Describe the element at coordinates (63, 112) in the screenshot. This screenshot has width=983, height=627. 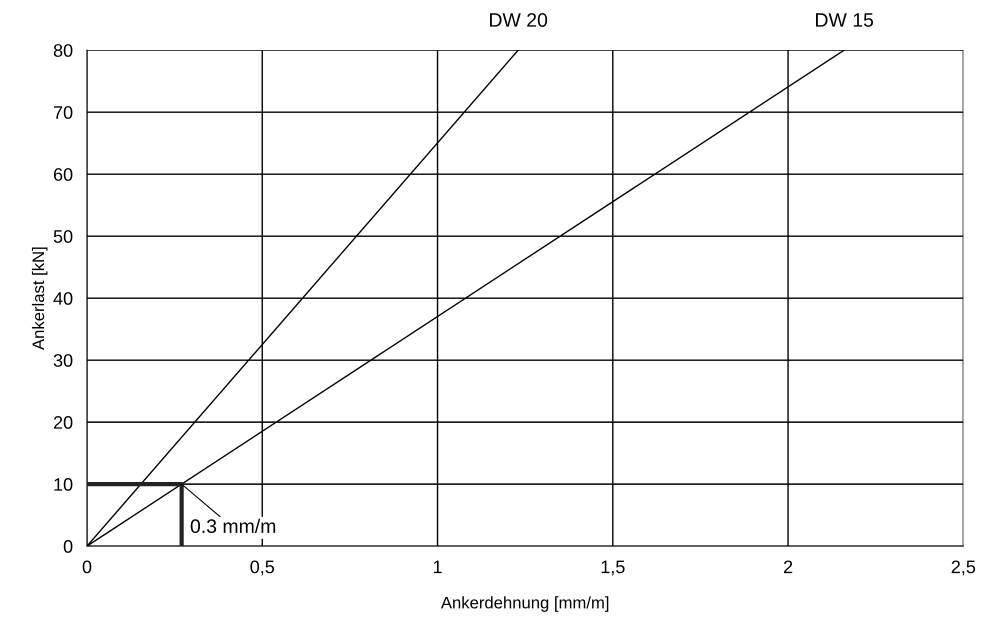
I see `y-tick-label: 70` at that location.